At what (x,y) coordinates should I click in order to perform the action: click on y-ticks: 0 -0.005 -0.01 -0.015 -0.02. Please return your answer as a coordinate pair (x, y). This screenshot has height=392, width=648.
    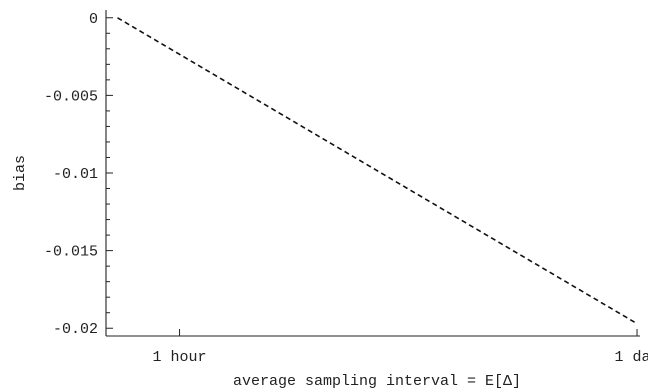
    Looking at the image, I should click on (78, 174).